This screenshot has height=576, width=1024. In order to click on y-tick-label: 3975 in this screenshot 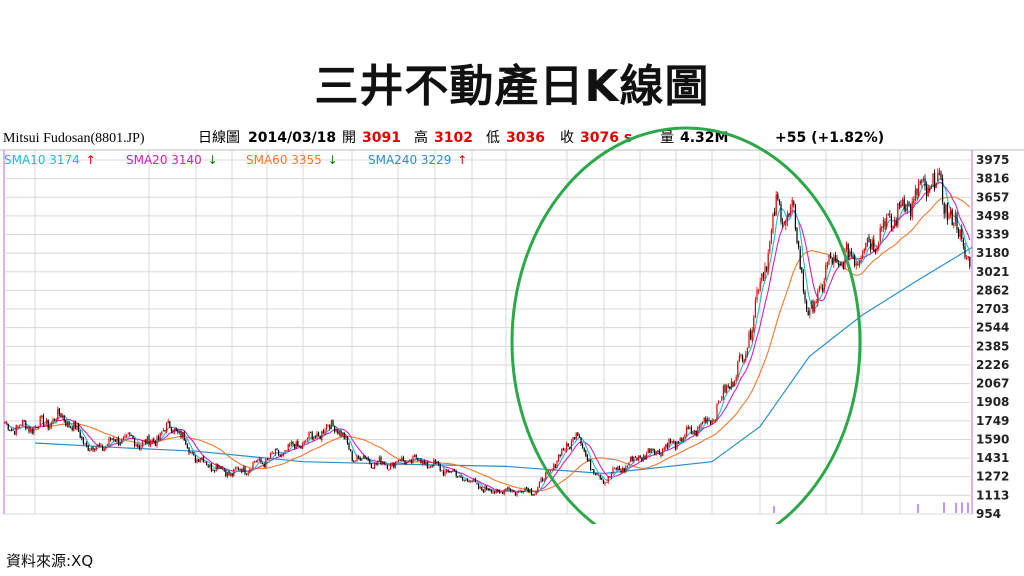, I will do `click(992, 160)`.